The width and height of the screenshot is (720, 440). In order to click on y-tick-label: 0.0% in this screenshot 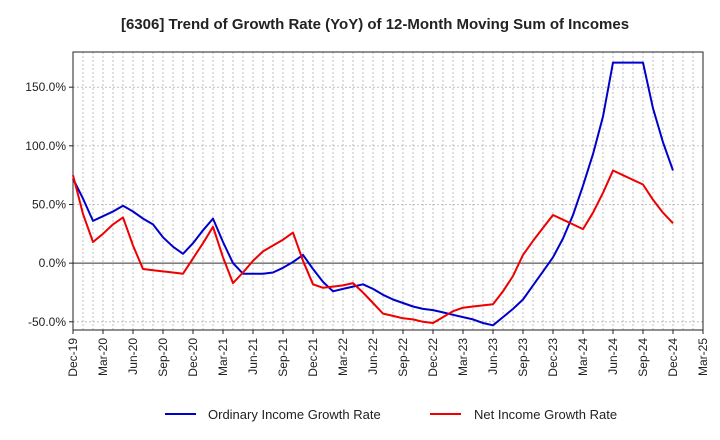, I will do `click(53, 263)`.